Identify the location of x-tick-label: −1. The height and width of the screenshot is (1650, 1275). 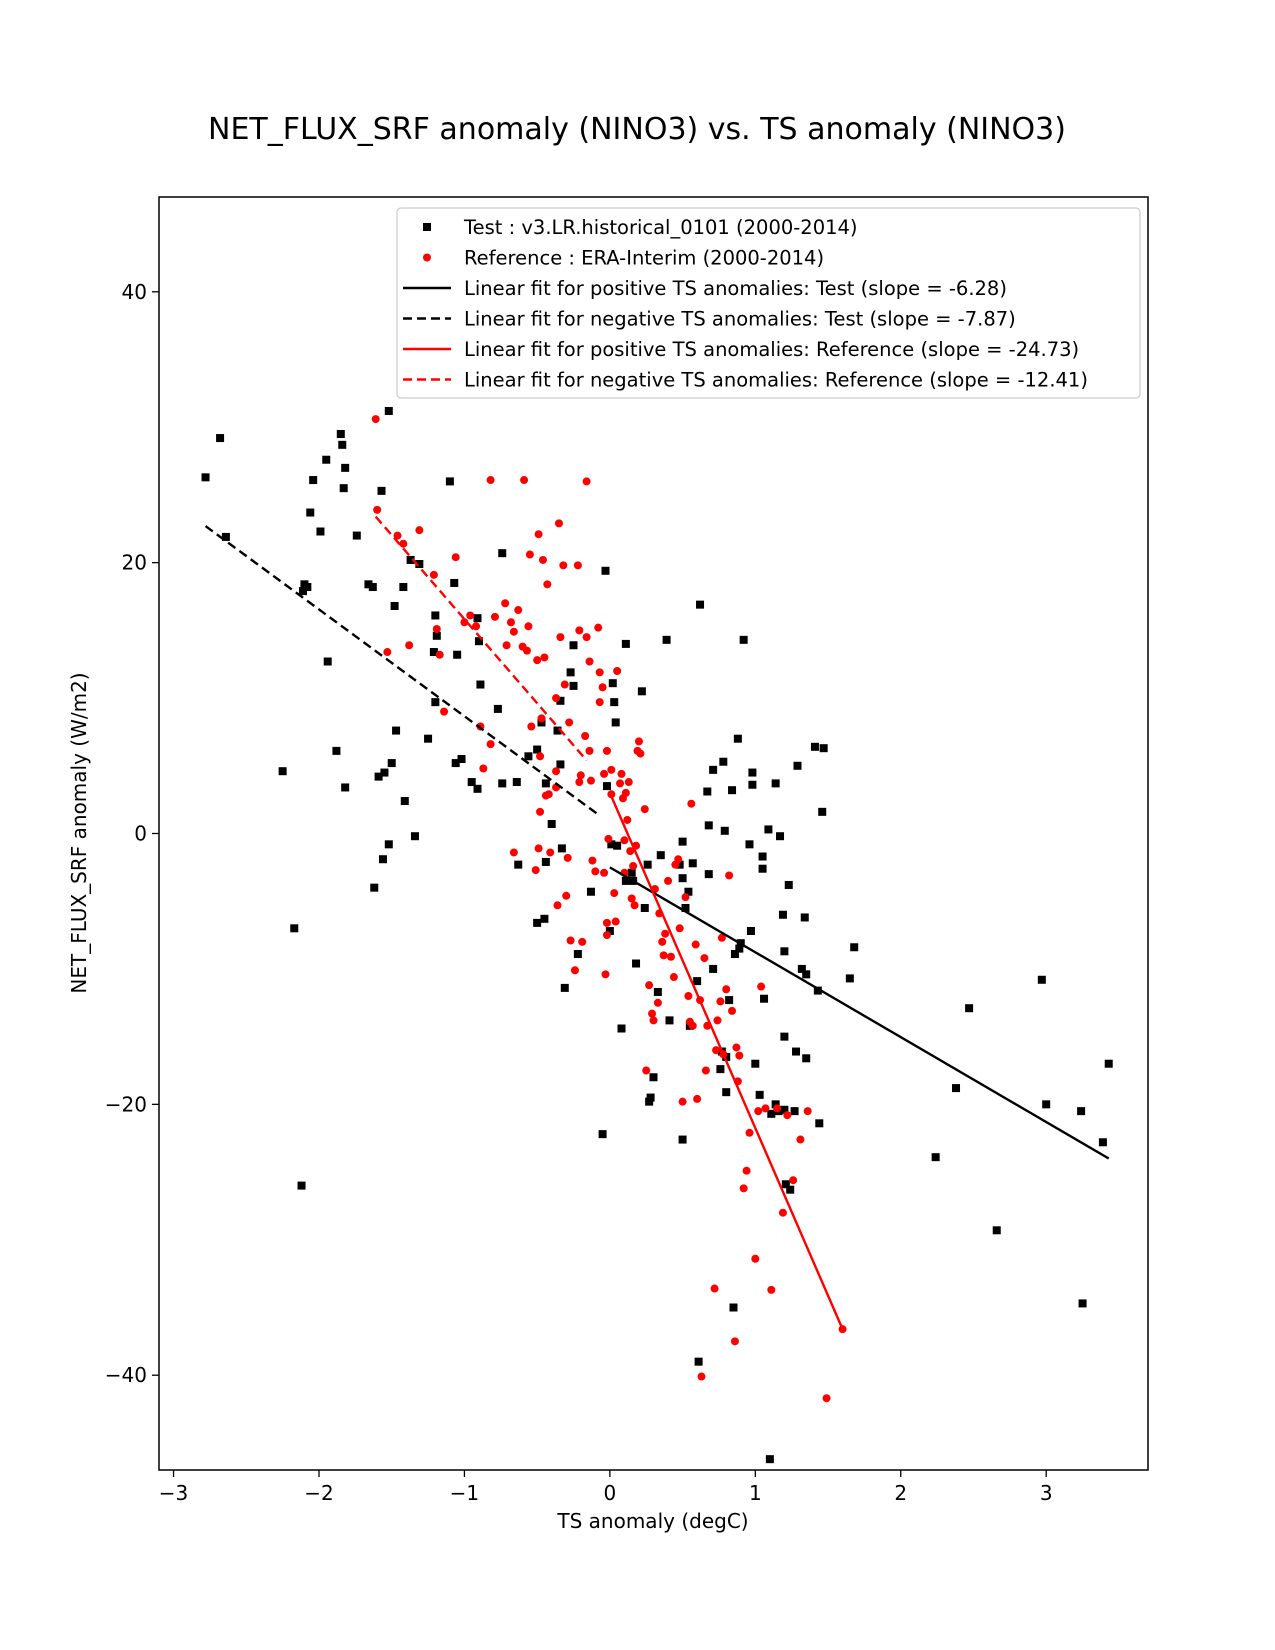
(464, 1493).